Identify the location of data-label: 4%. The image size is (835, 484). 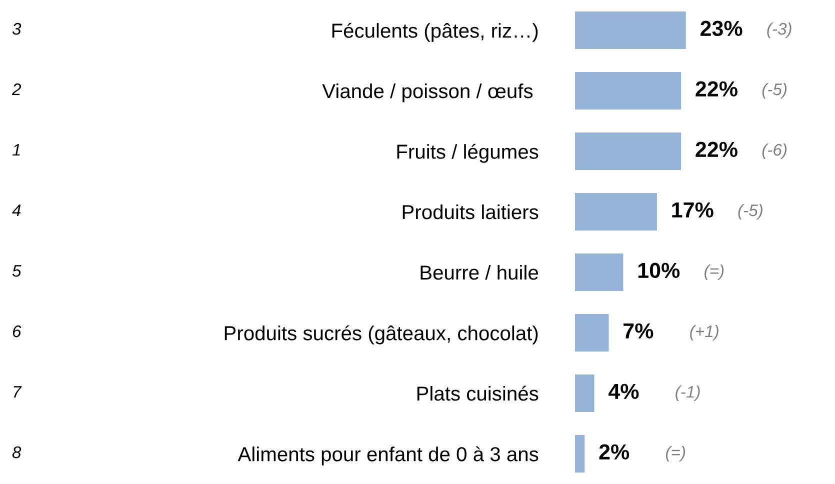
(623, 391).